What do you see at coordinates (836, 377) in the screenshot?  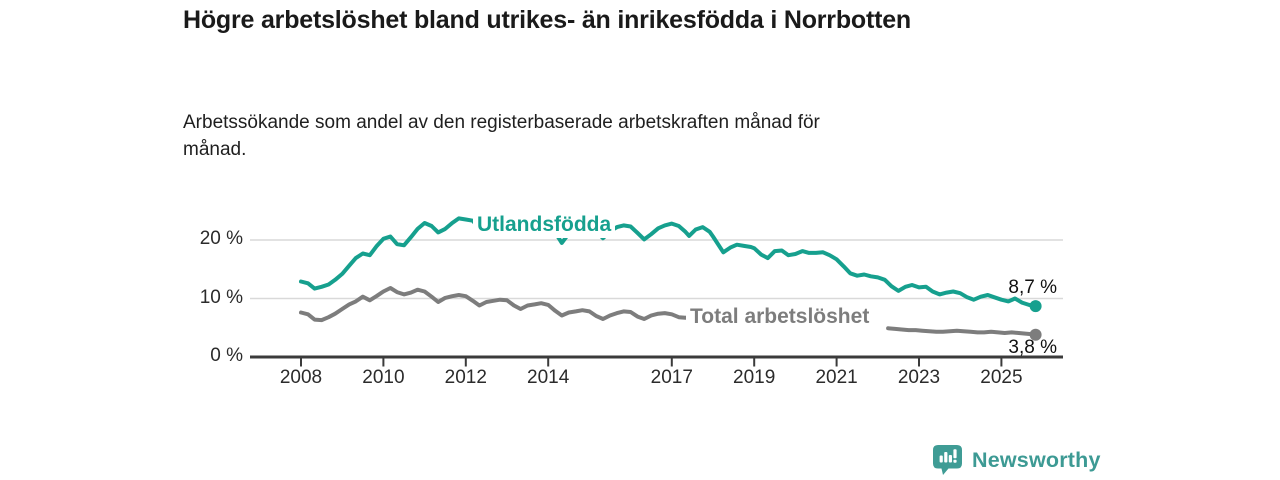 I see `x-tick-label: 2021` at bounding box center [836, 377].